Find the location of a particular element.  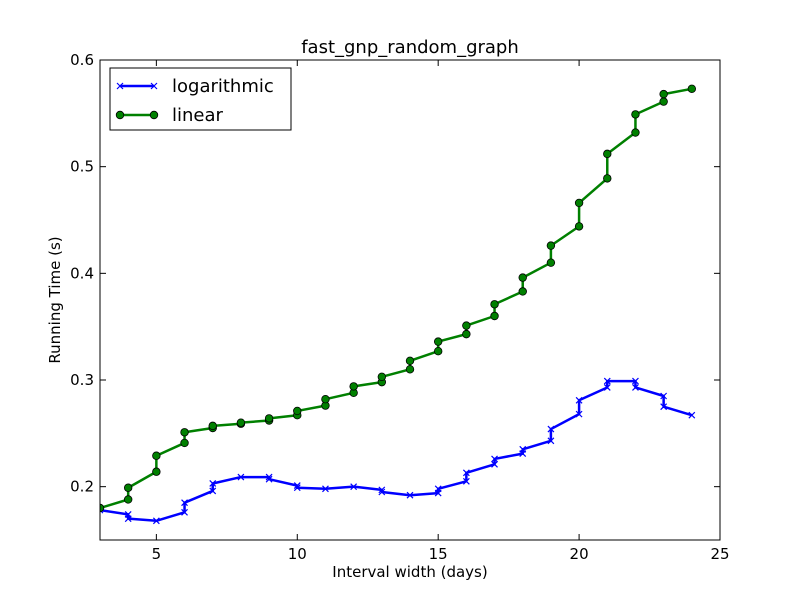

legend-label-logarithmic: logarithmic is located at coordinates (223, 86).